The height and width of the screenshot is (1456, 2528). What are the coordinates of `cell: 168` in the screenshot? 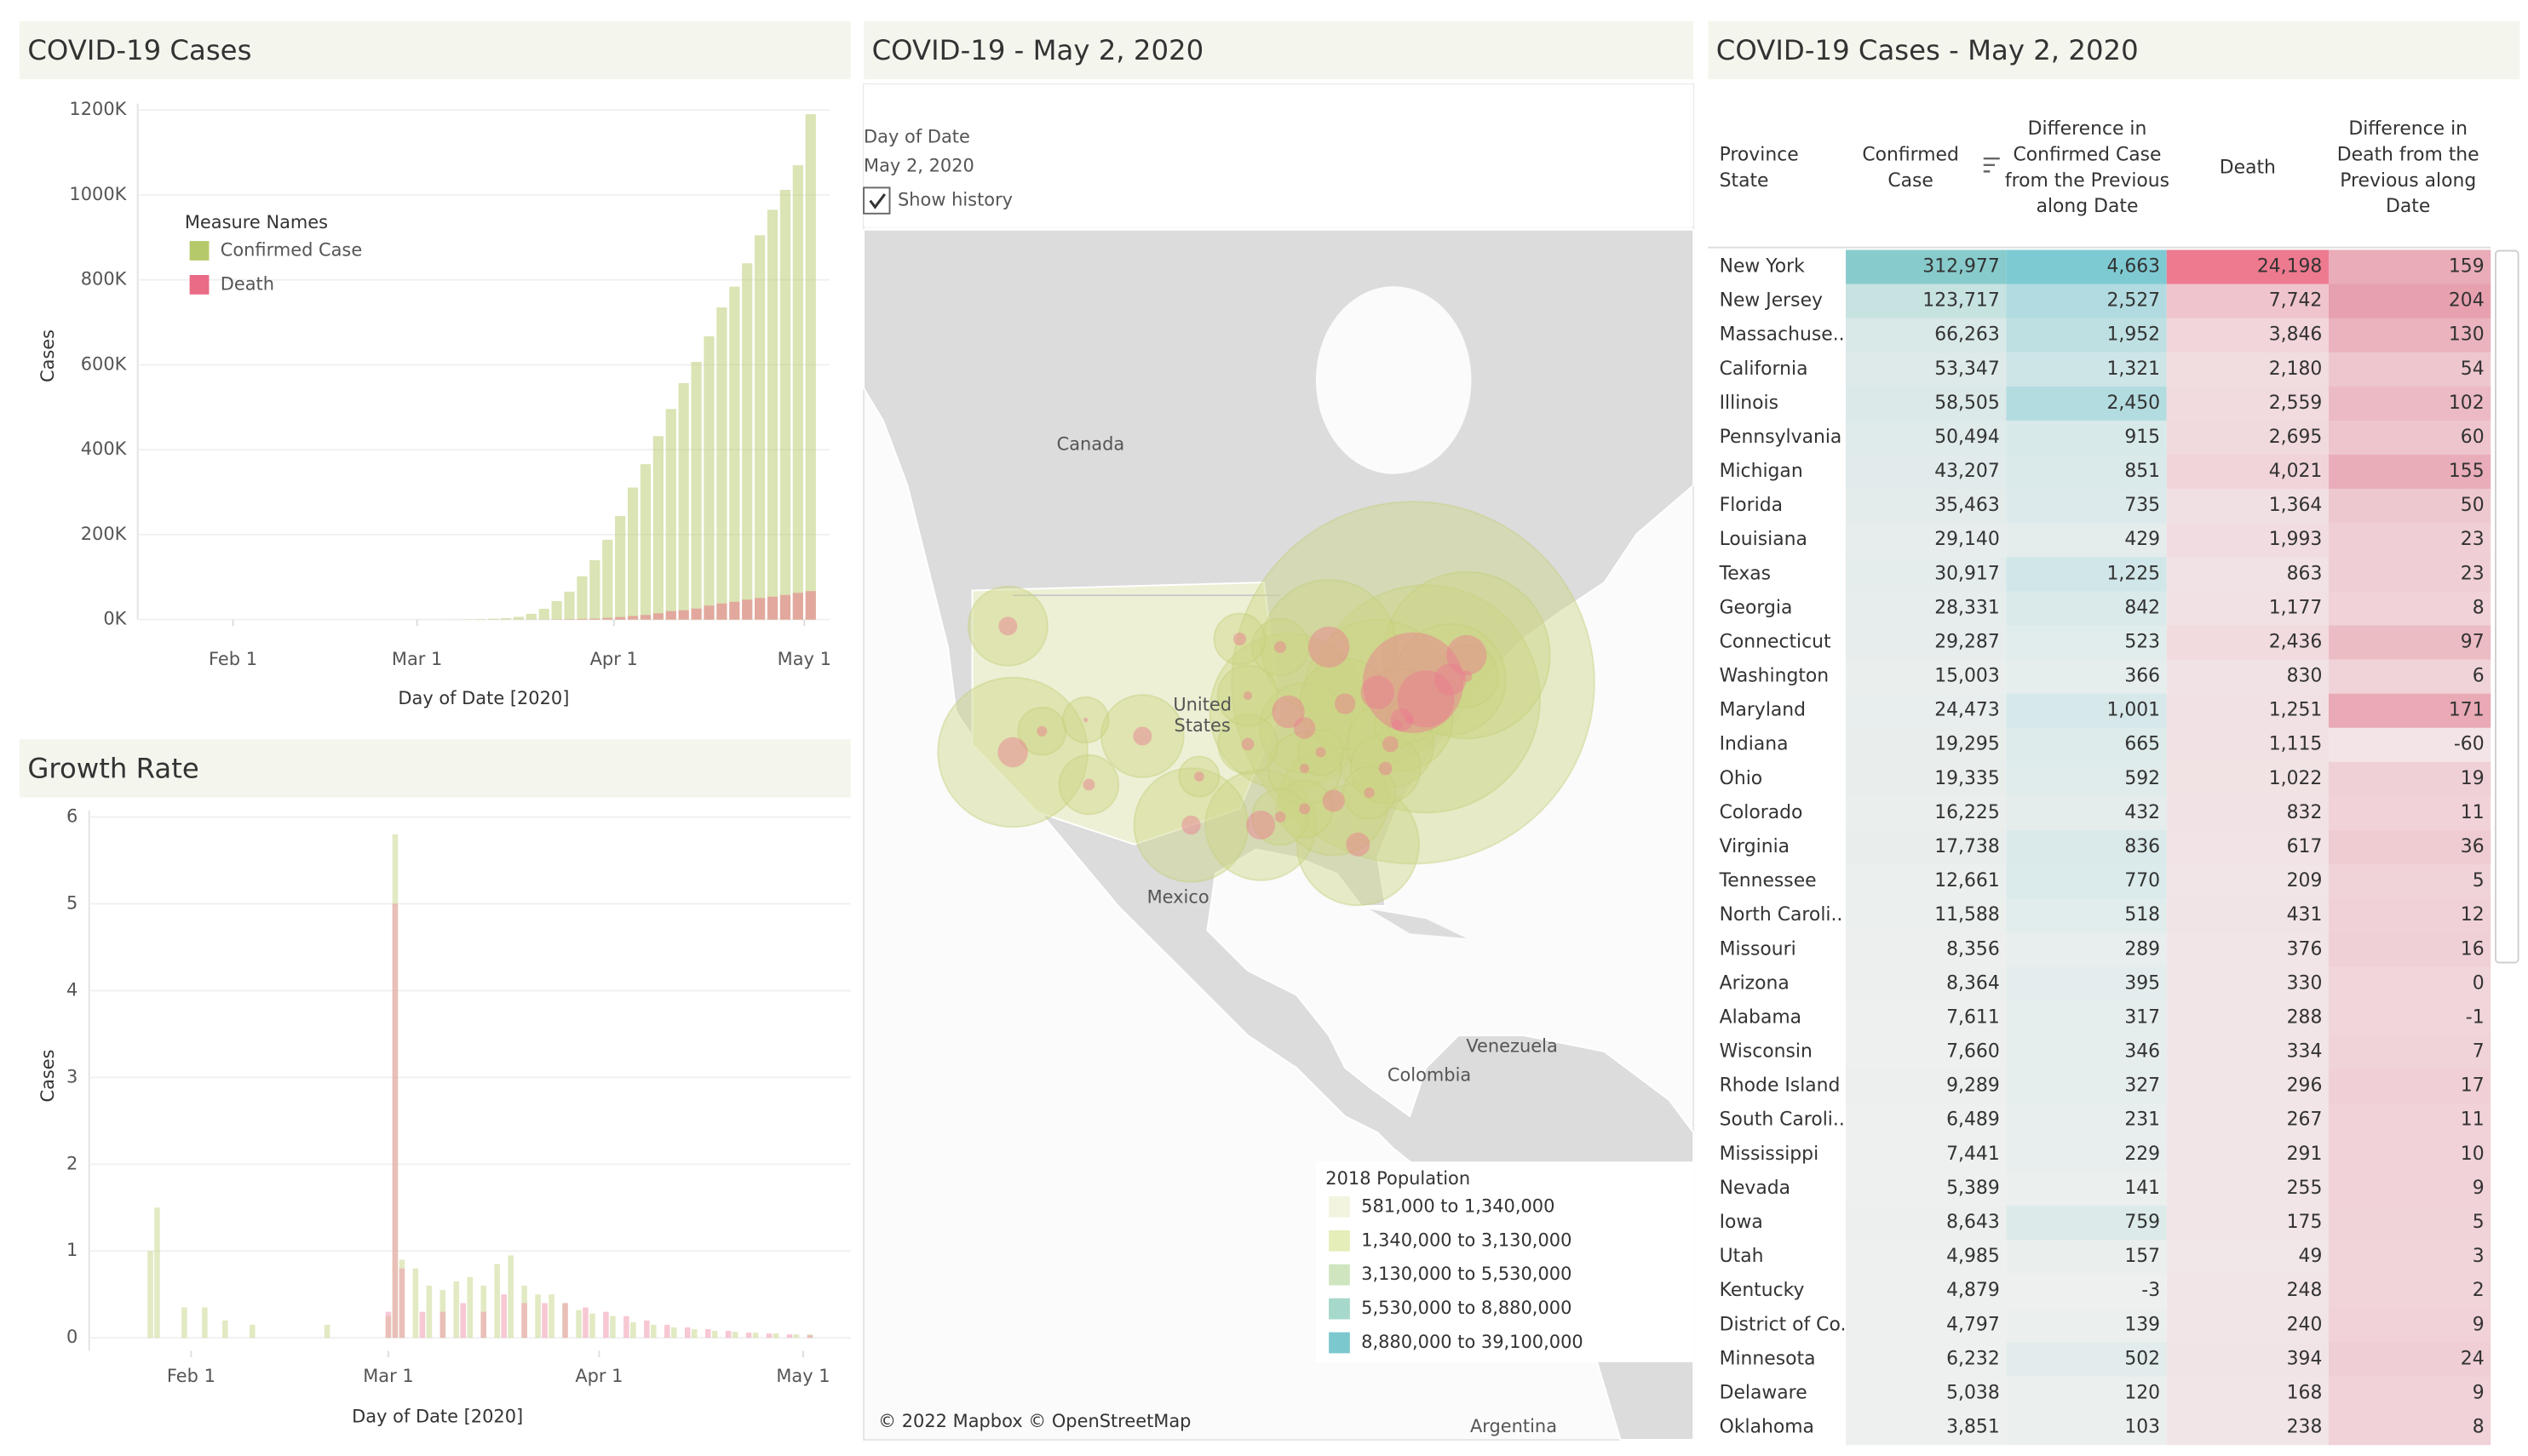 It's located at (2305, 1392).